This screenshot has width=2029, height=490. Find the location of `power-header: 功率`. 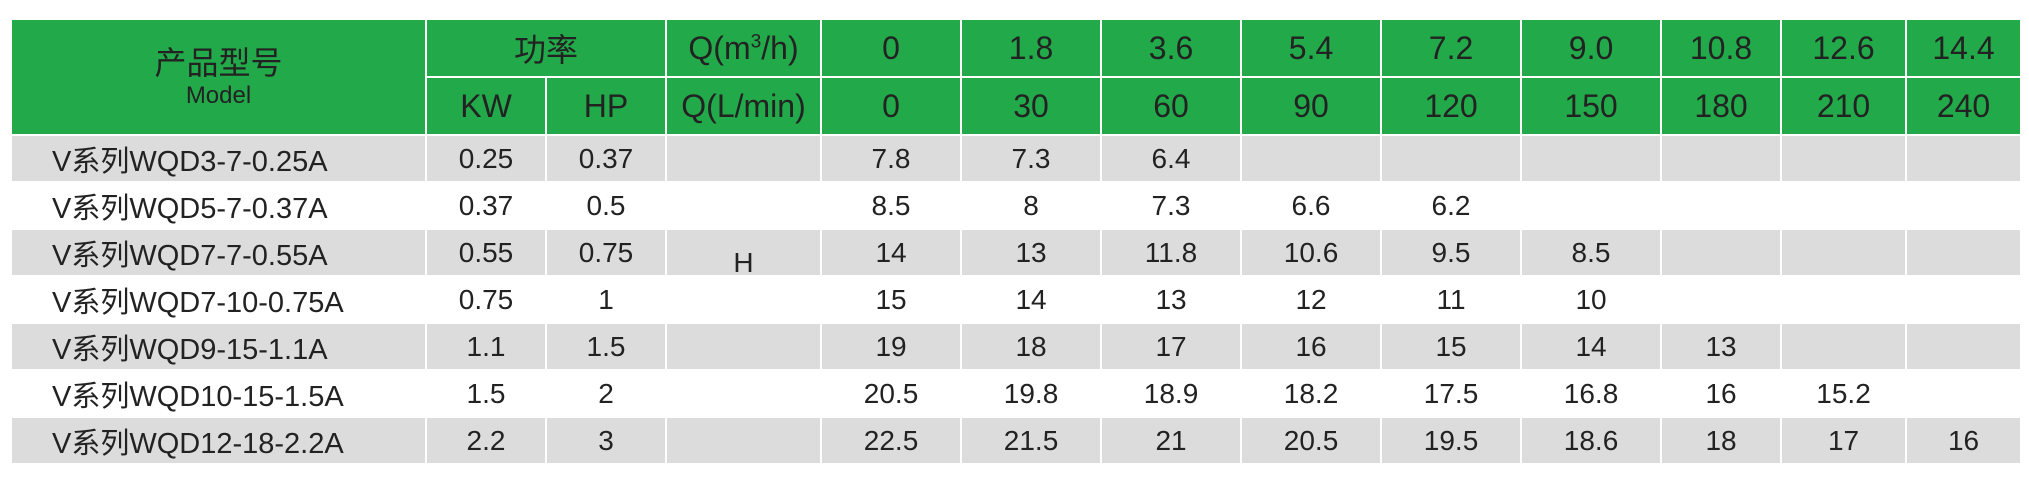

power-header: 功率 is located at coordinates (546, 48).